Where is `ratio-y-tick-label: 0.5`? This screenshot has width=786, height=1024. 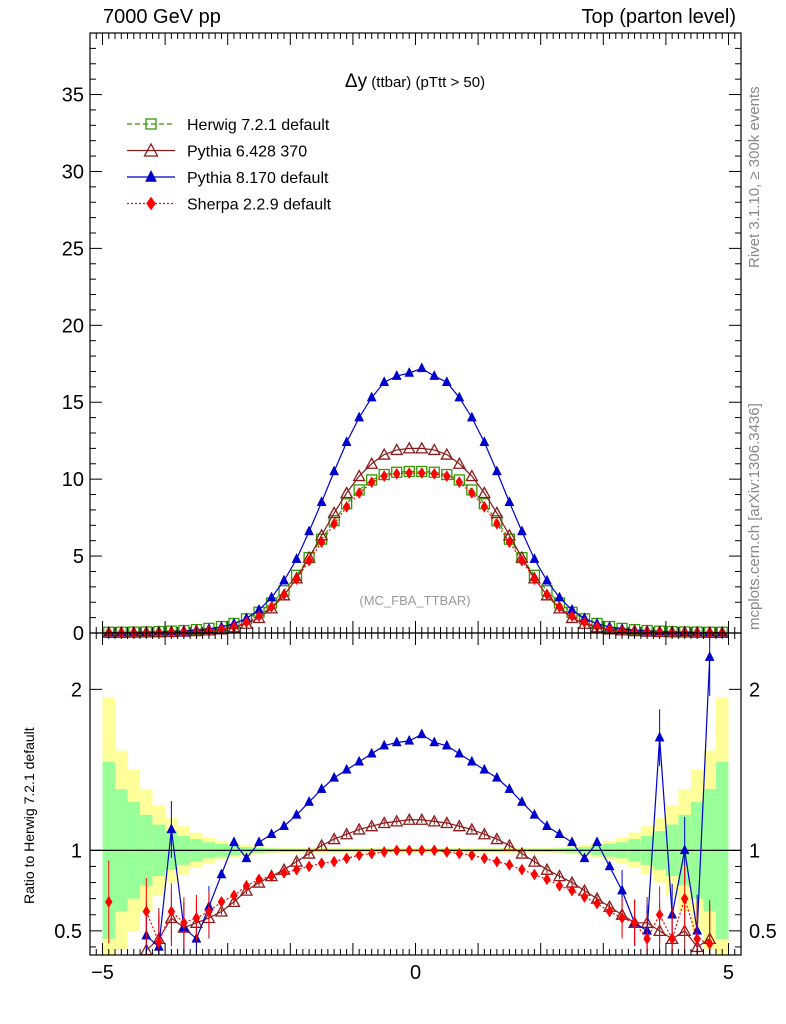 ratio-y-tick-label: 0.5 is located at coordinates (68, 932).